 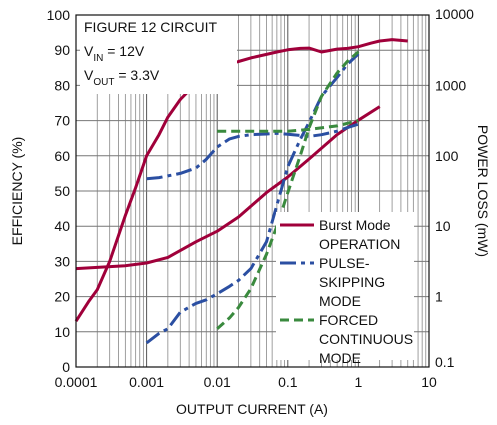 What do you see at coordinates (66, 367) in the screenshot?
I see `y-tick-label: 0` at bounding box center [66, 367].